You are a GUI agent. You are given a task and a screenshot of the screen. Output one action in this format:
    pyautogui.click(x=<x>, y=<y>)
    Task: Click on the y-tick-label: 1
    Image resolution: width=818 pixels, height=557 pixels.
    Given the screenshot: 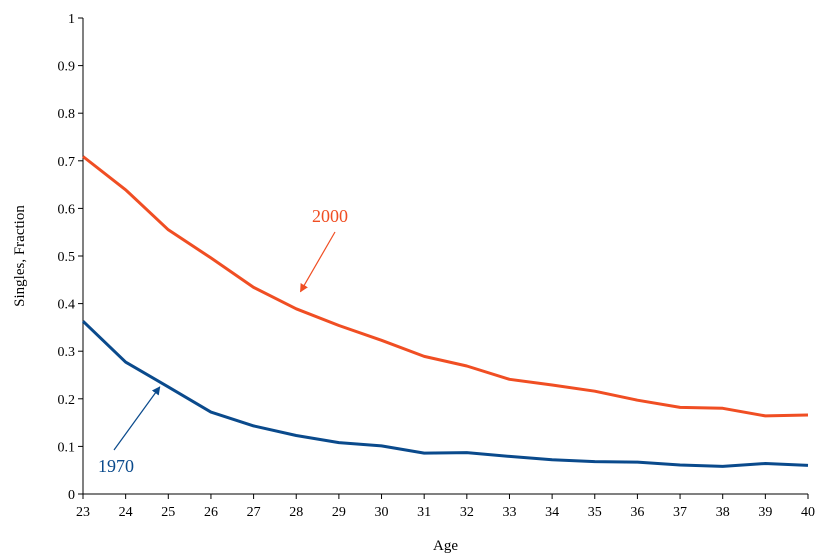 What is the action you would take?
    pyautogui.click(x=71, y=19)
    